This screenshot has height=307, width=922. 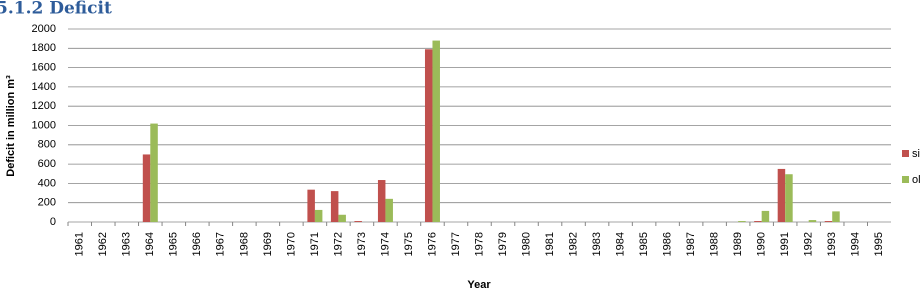 What do you see at coordinates (291, 244) in the screenshot?
I see `x-tick-label: 1970` at bounding box center [291, 244].